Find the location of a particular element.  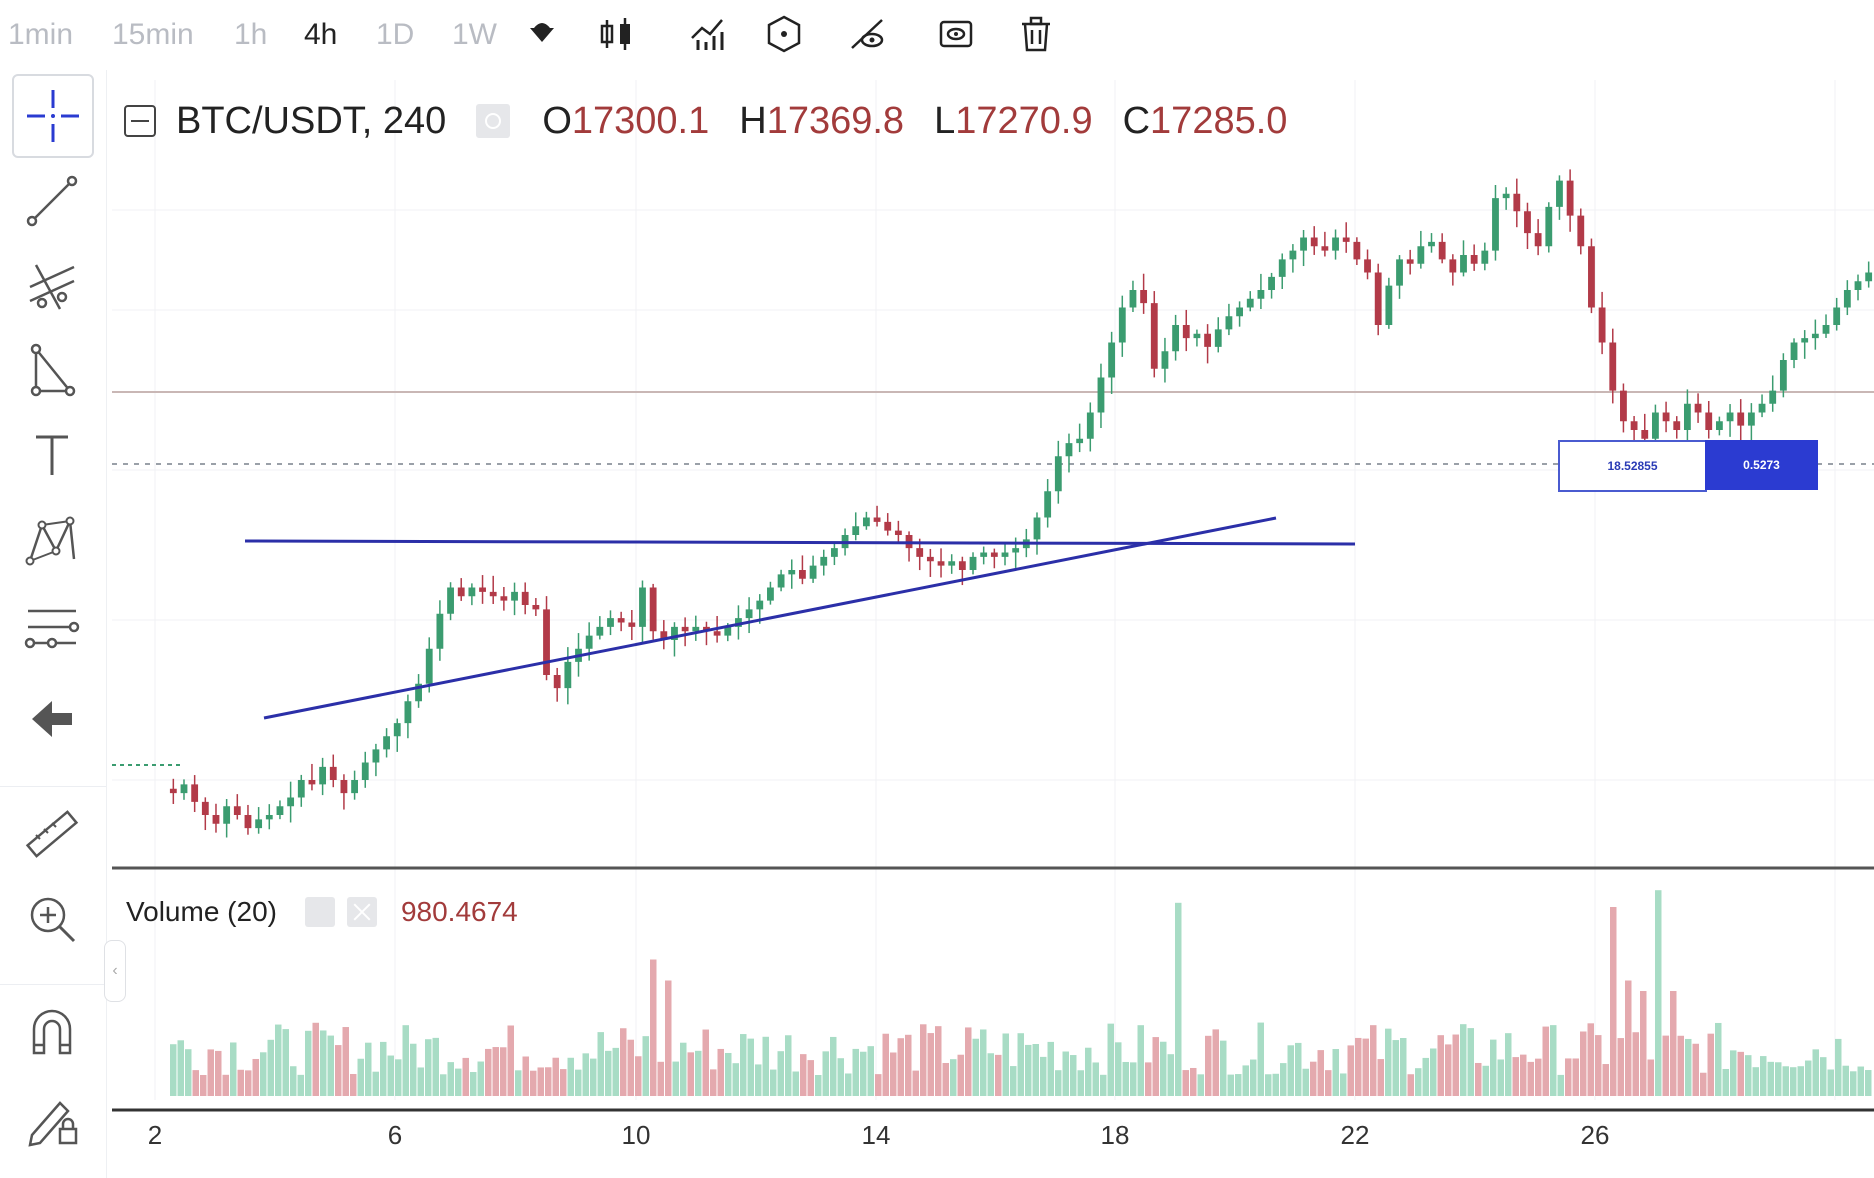

drawing-visibility-icon is located at coordinates (868, 34).